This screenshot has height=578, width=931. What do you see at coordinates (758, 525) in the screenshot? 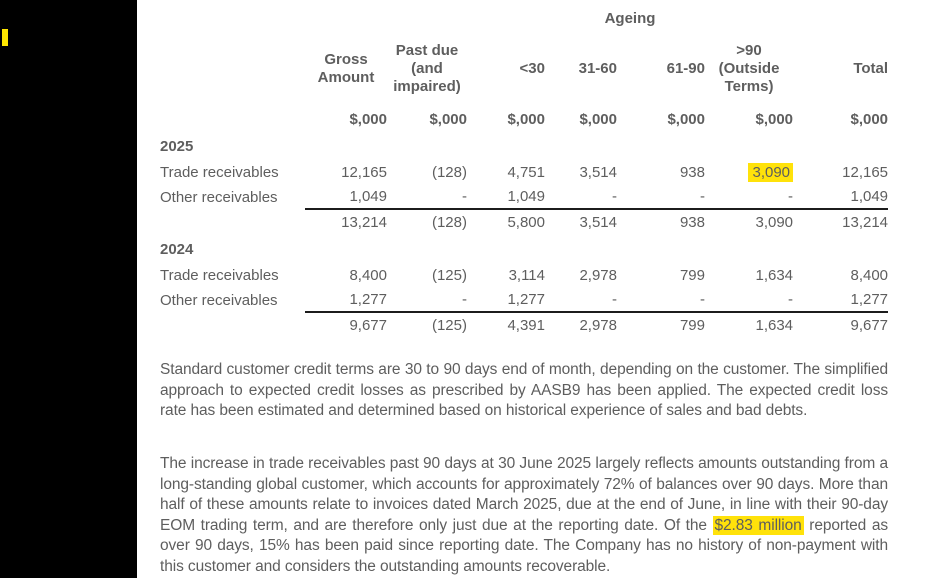
I see `highlighted-amount-text: $2.83 million` at bounding box center [758, 525].